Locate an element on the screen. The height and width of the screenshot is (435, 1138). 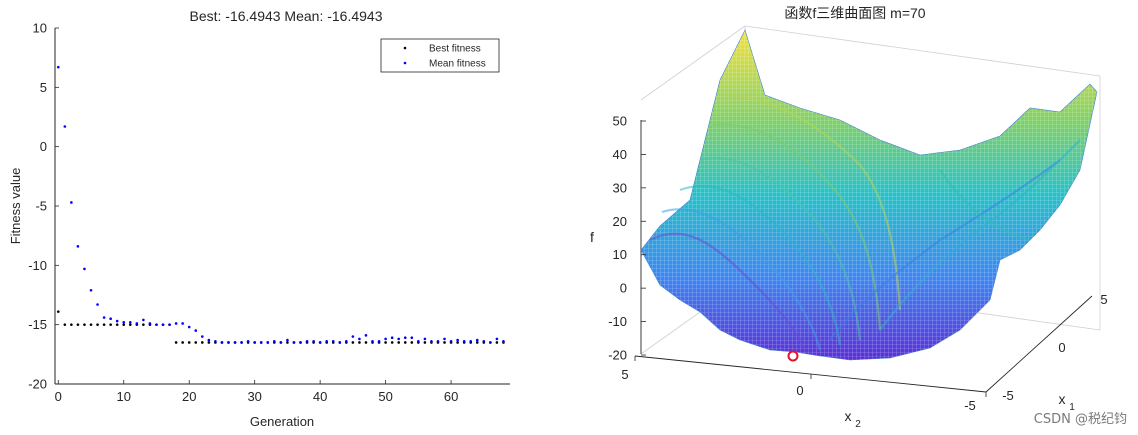
x2-tick-label: 0 is located at coordinates (799, 390).